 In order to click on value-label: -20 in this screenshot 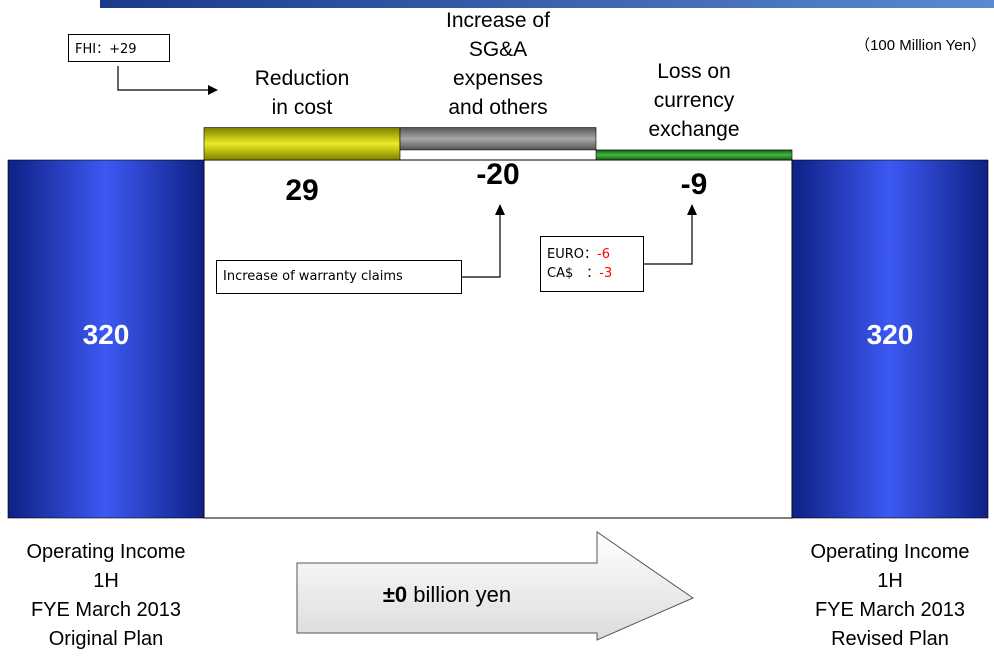, I will do `click(498, 174)`.